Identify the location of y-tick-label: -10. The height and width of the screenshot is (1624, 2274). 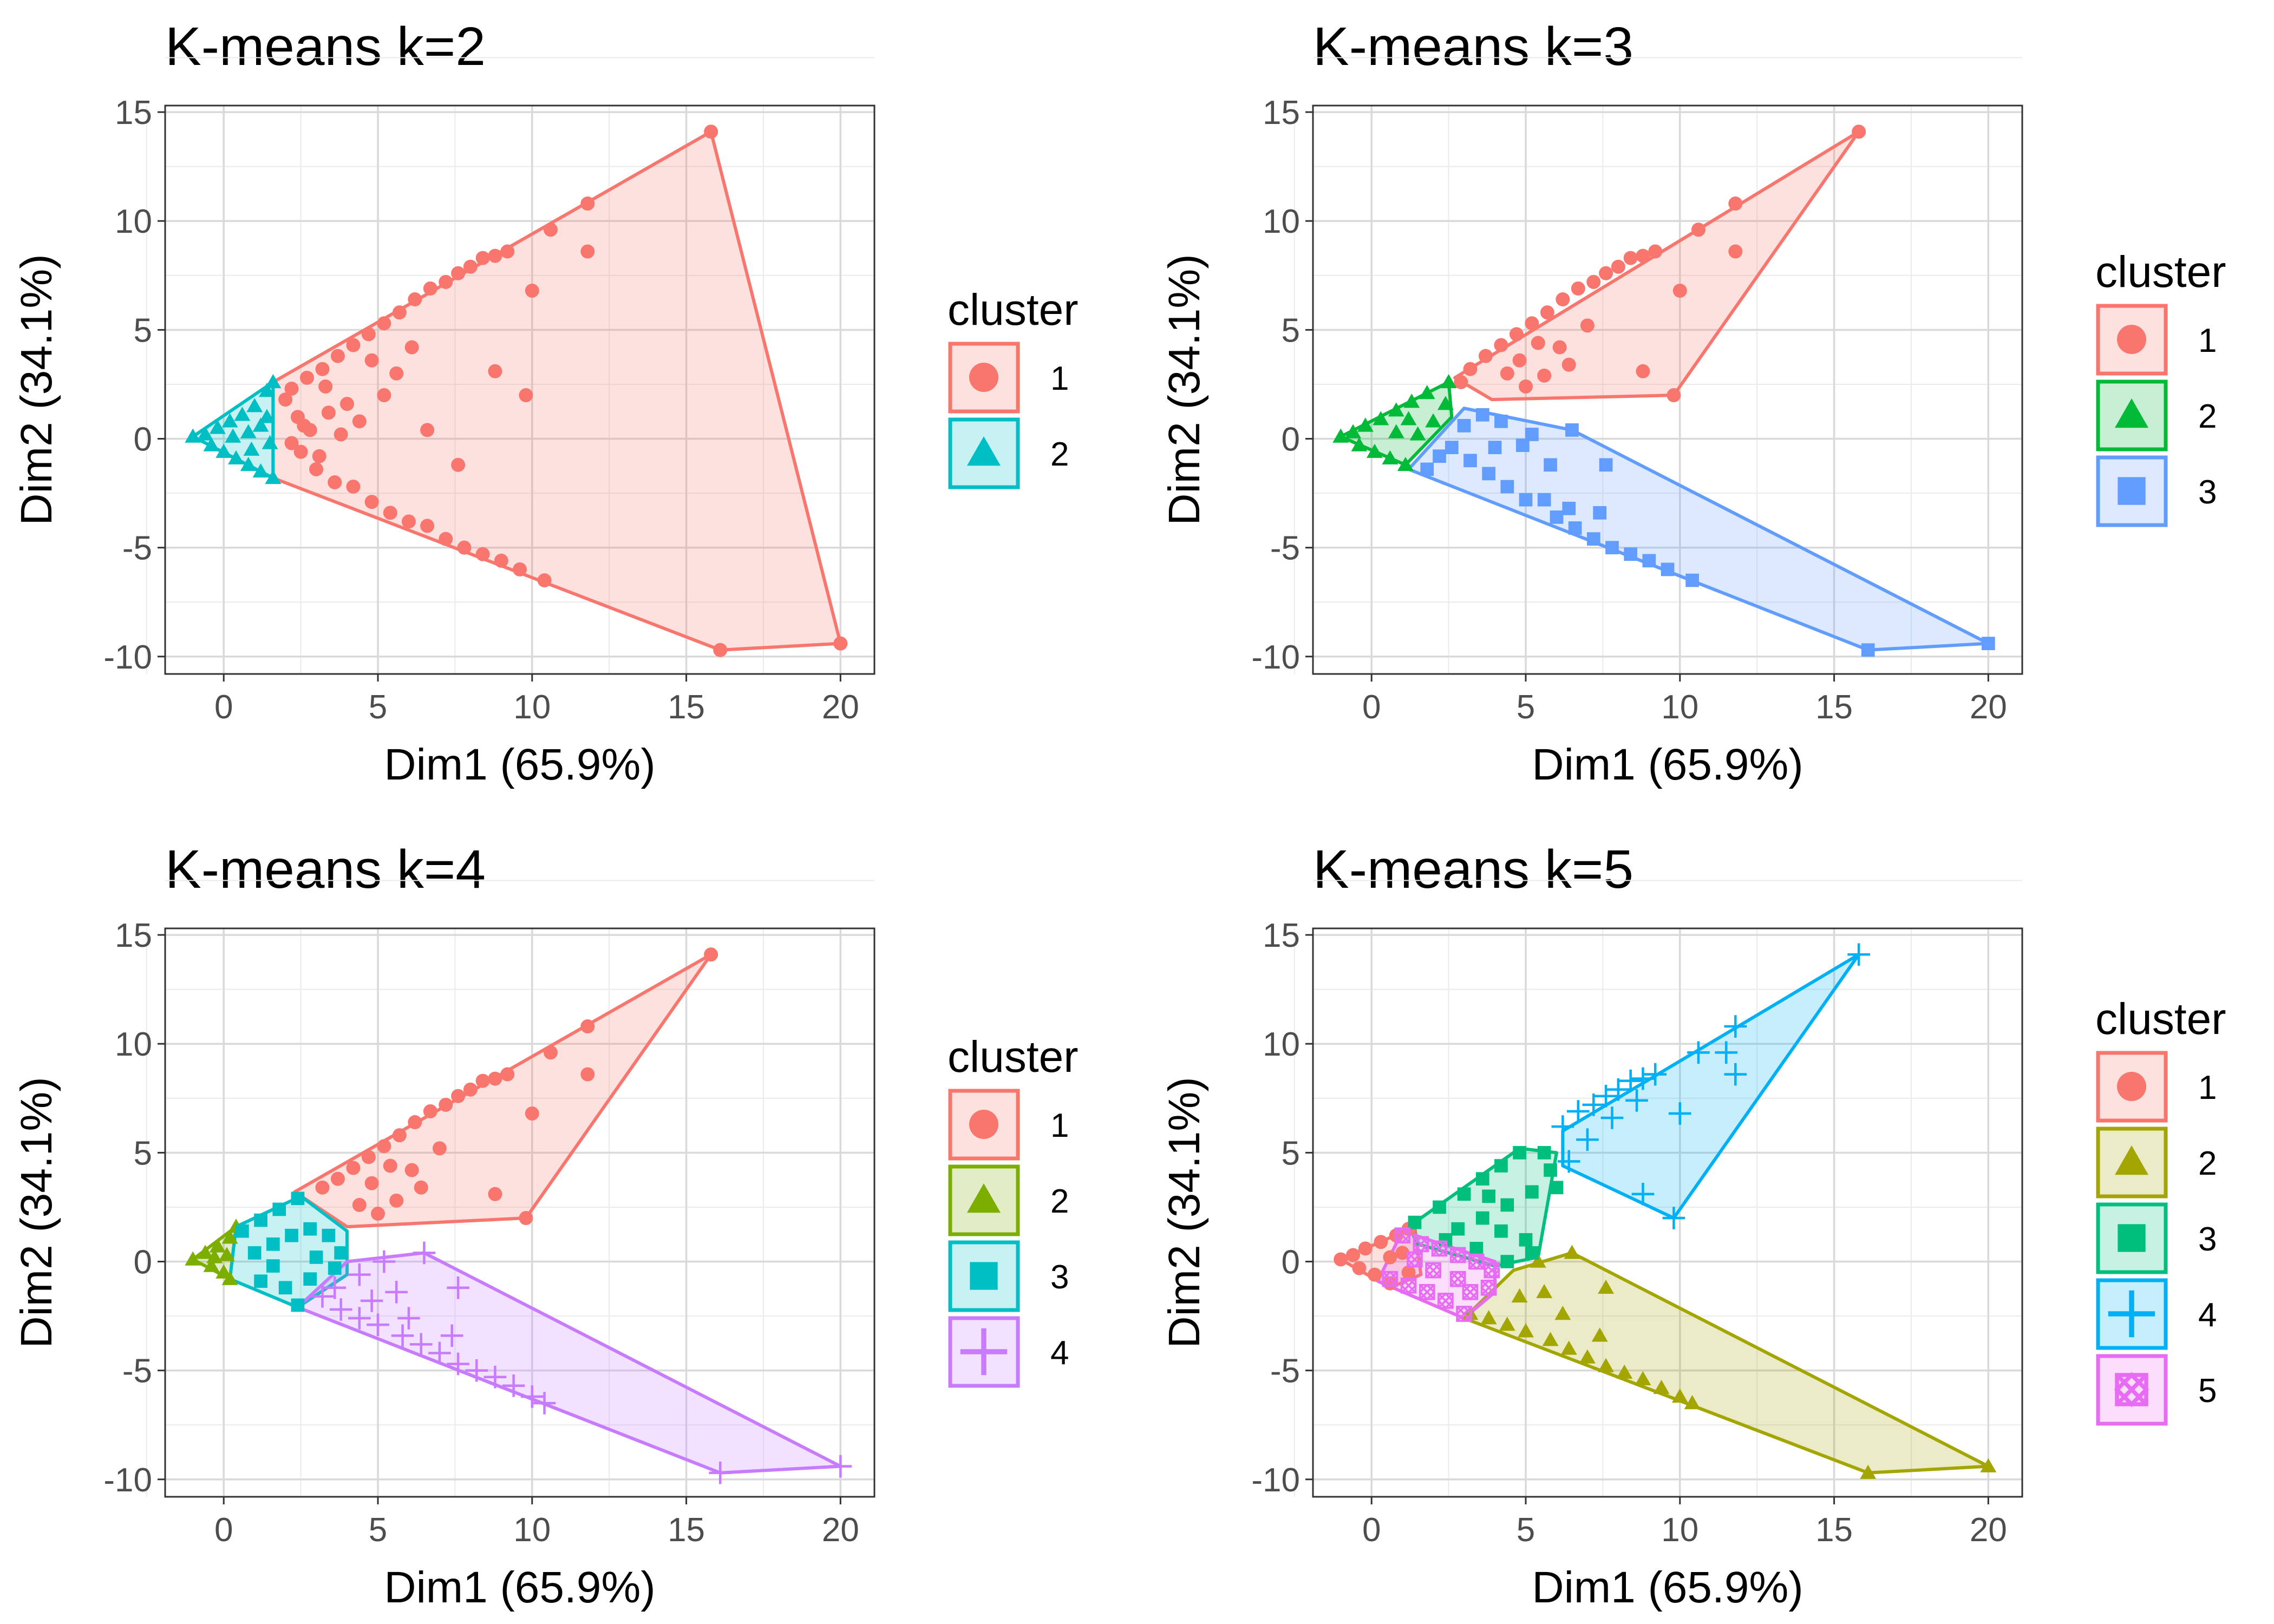
(128, 658).